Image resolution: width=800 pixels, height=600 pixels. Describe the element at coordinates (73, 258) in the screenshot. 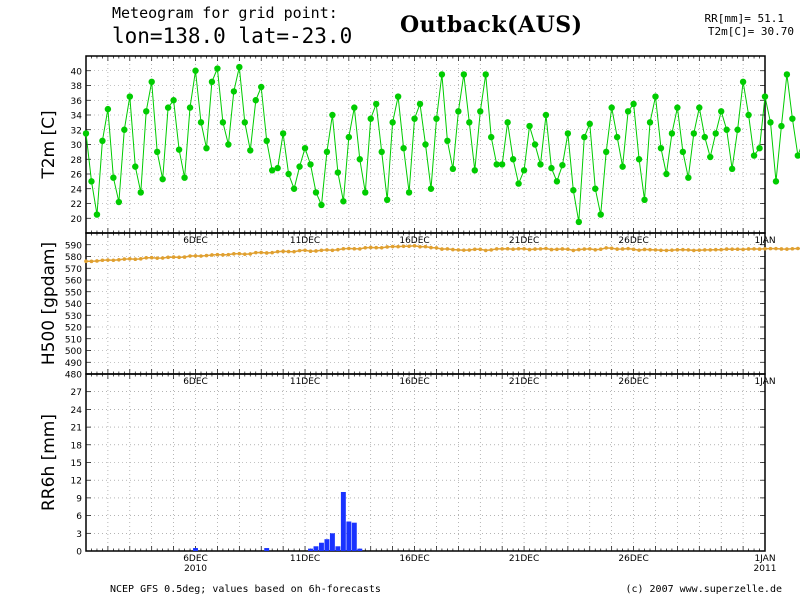

I see `h500-y-tick-label: 580` at that location.